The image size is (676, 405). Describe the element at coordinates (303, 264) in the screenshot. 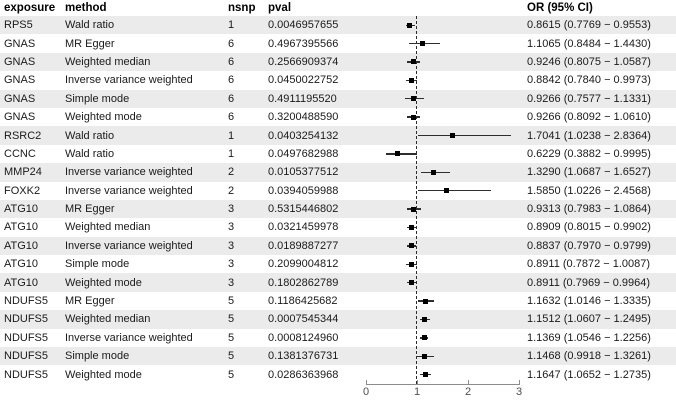

I see `cell-pval: 0.2099004812` at that location.